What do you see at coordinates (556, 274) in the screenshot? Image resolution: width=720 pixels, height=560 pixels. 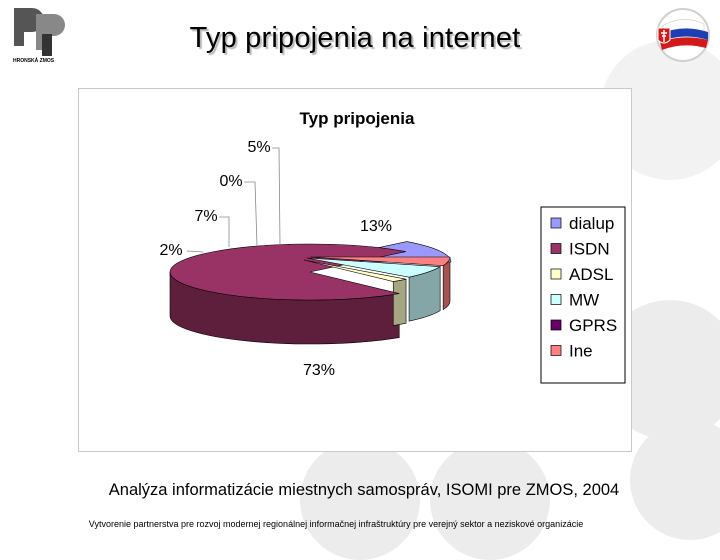 I see `legend-swatch-adsl` at bounding box center [556, 274].